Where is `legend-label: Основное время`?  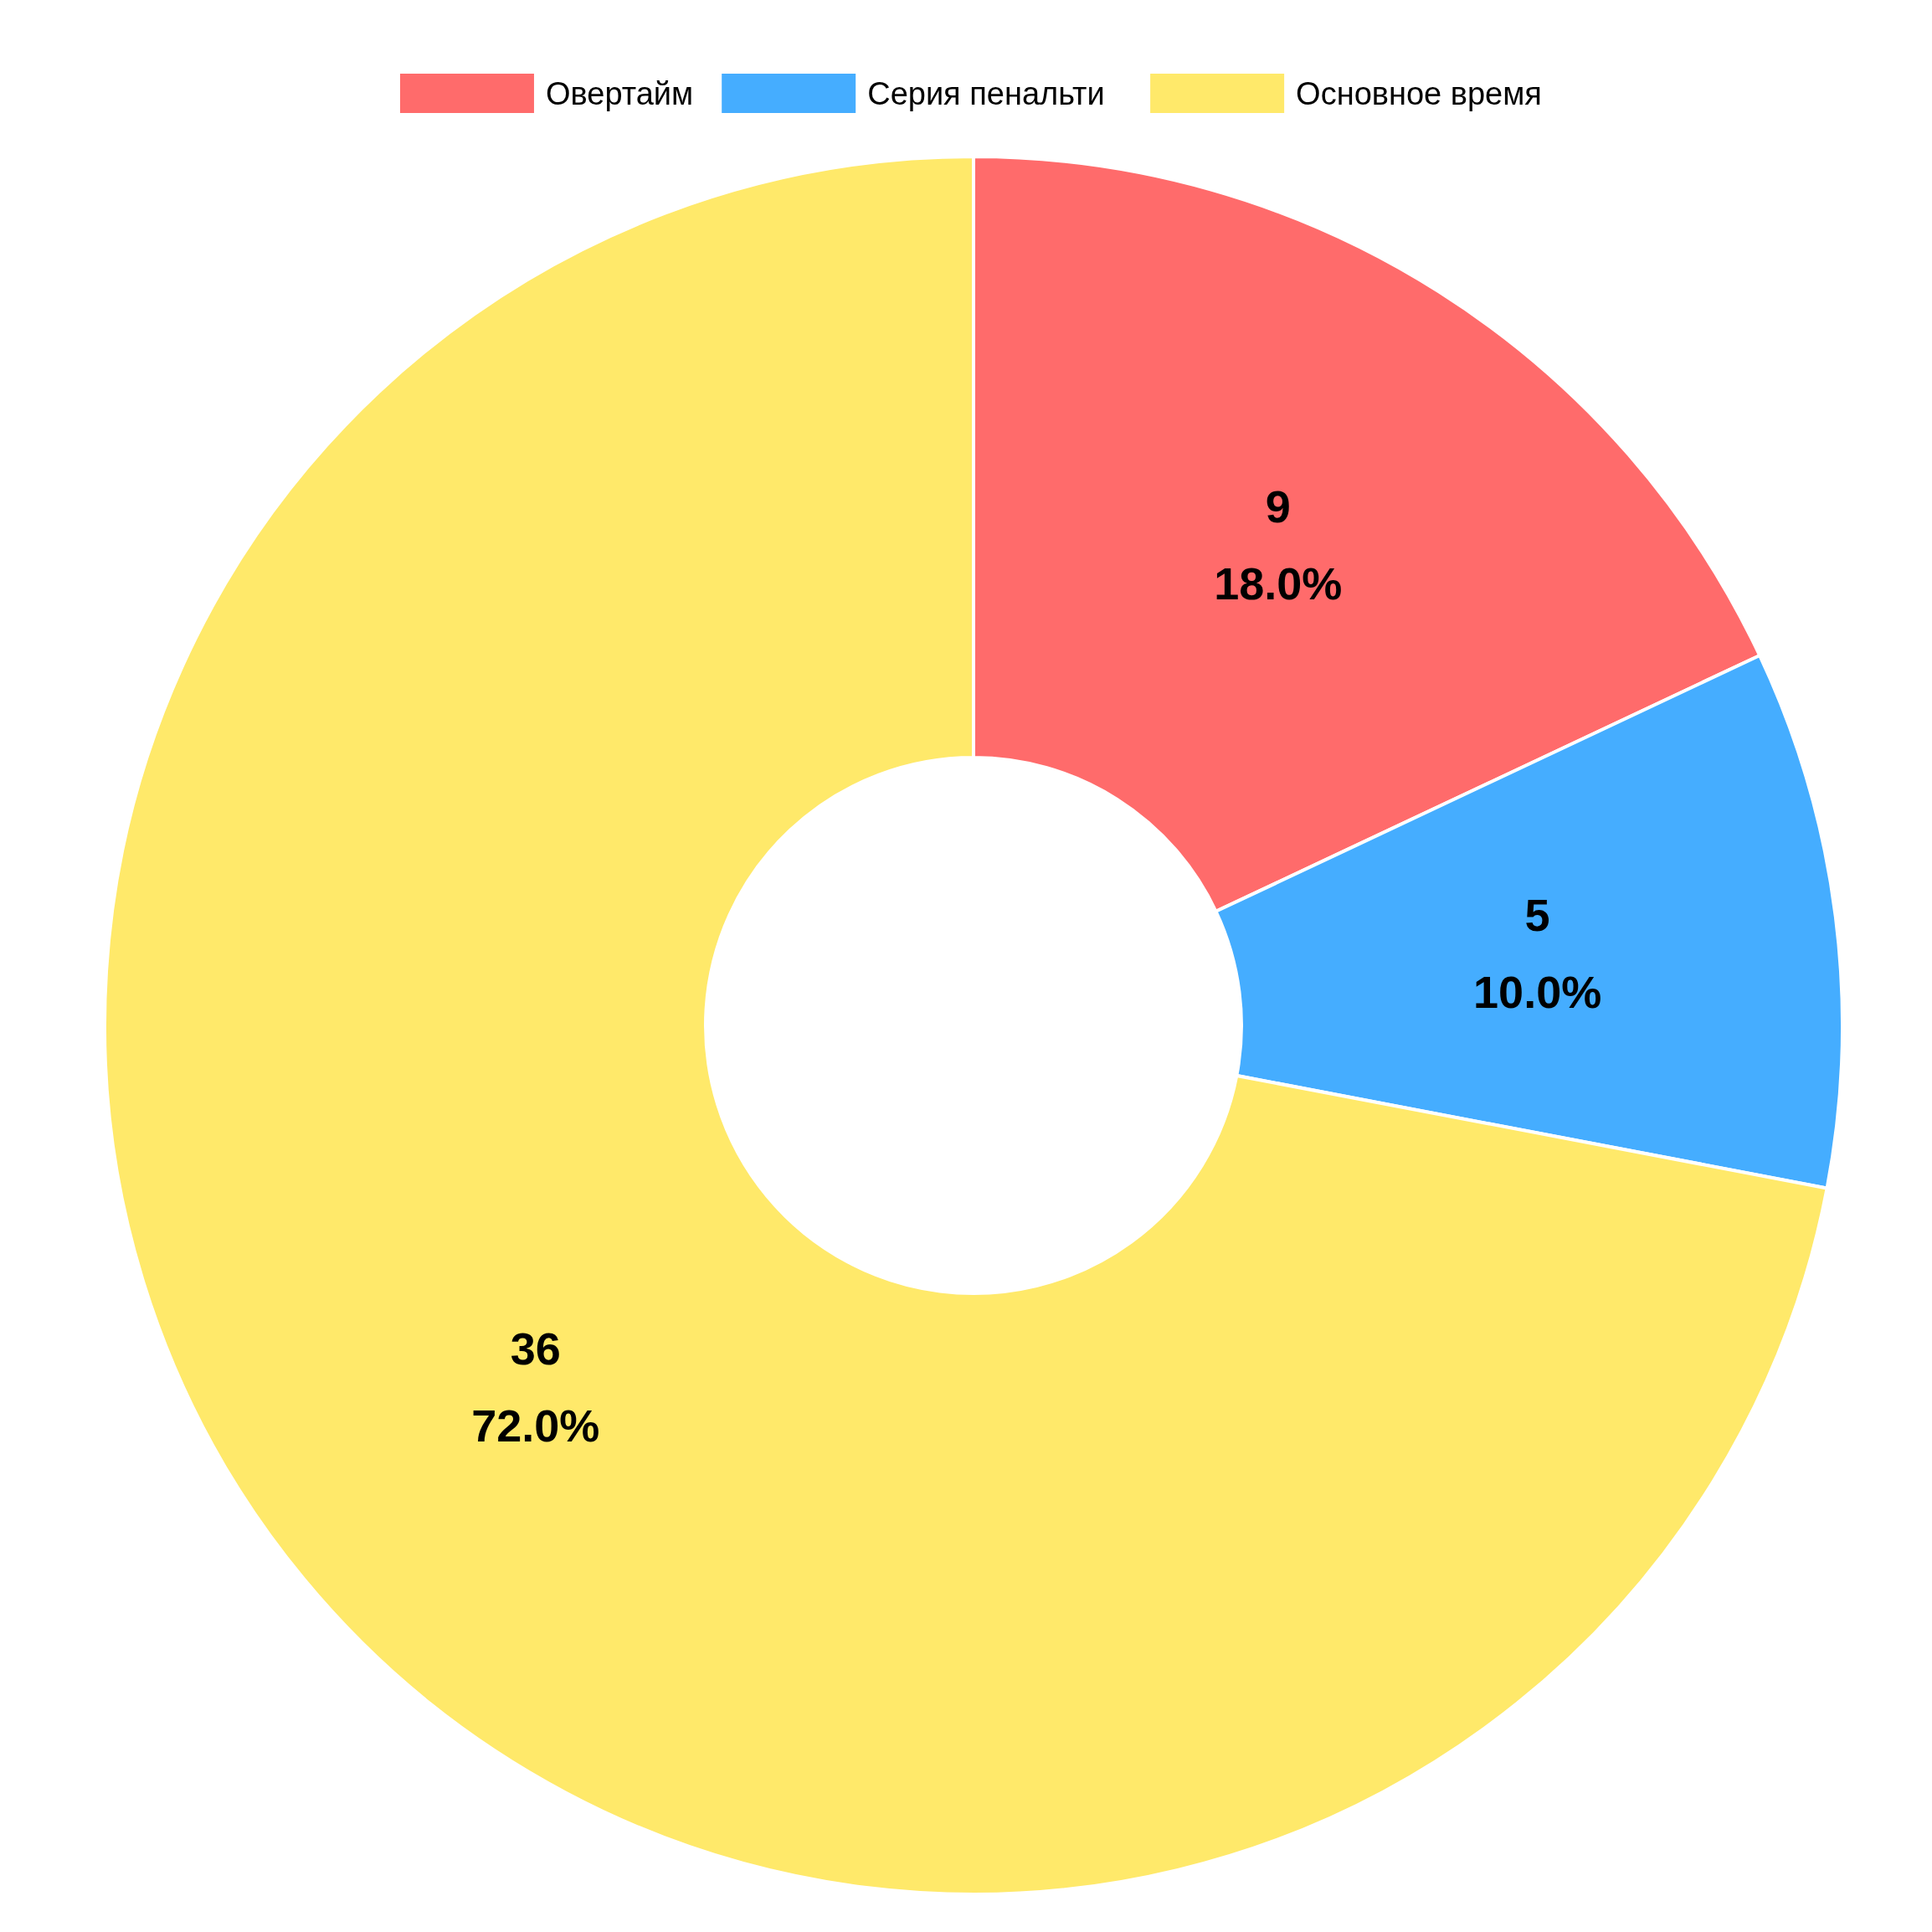 legend-label: Основное время is located at coordinates (1419, 93).